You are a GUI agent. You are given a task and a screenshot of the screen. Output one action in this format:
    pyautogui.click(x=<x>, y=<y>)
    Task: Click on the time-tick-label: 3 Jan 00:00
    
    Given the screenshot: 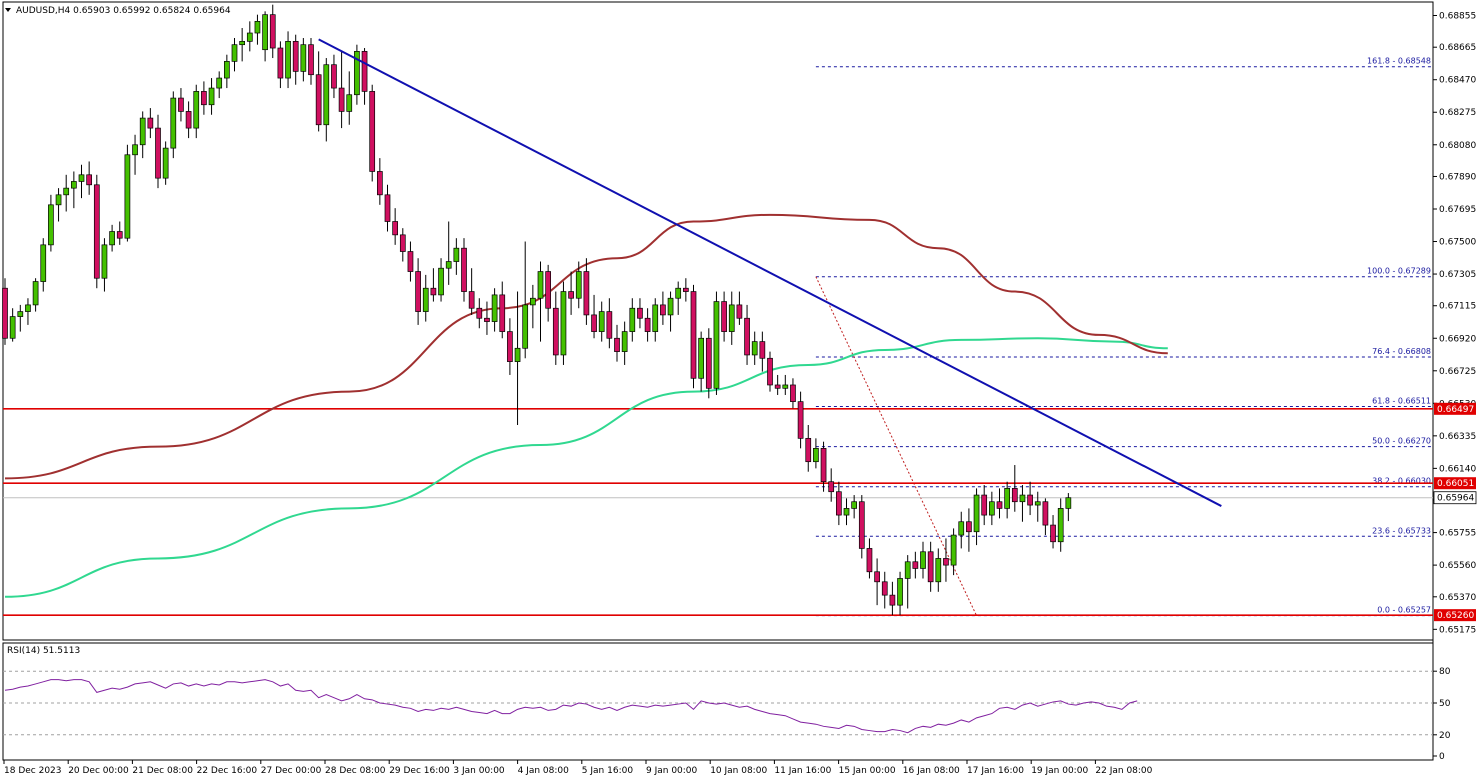 What is the action you would take?
    pyautogui.click(x=479, y=771)
    